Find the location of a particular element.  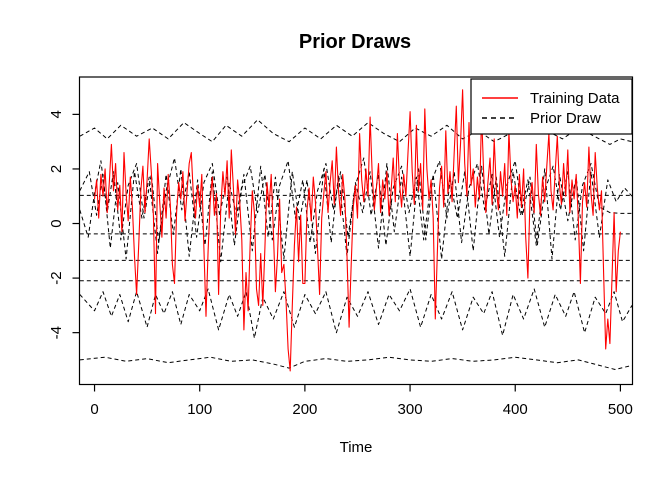

legend-box is located at coordinates (551, 106).